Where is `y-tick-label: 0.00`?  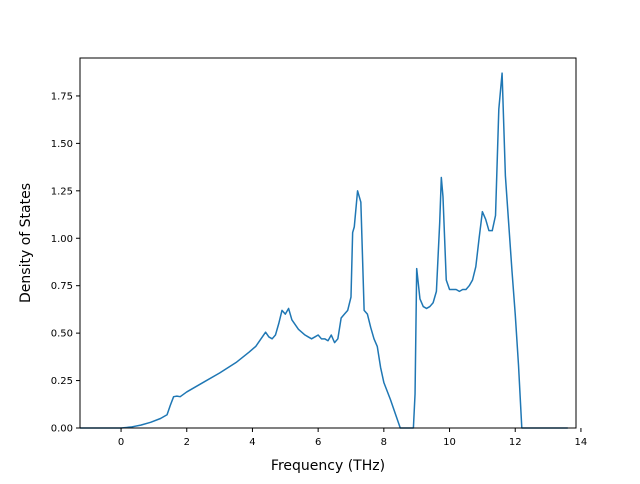 y-tick-label: 0.00 is located at coordinates (62, 429).